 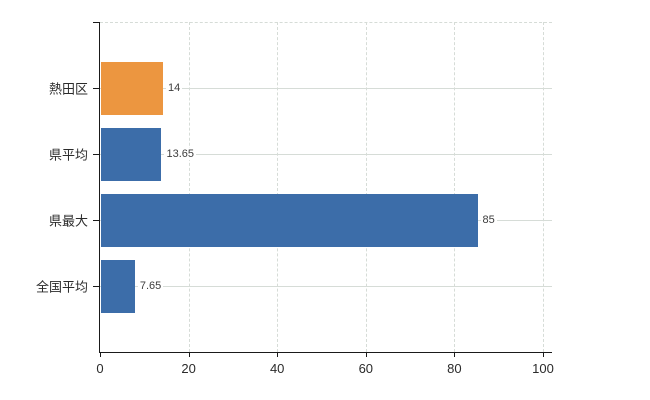 What do you see at coordinates (68, 155) in the screenshot?
I see `category-label: 県平均` at bounding box center [68, 155].